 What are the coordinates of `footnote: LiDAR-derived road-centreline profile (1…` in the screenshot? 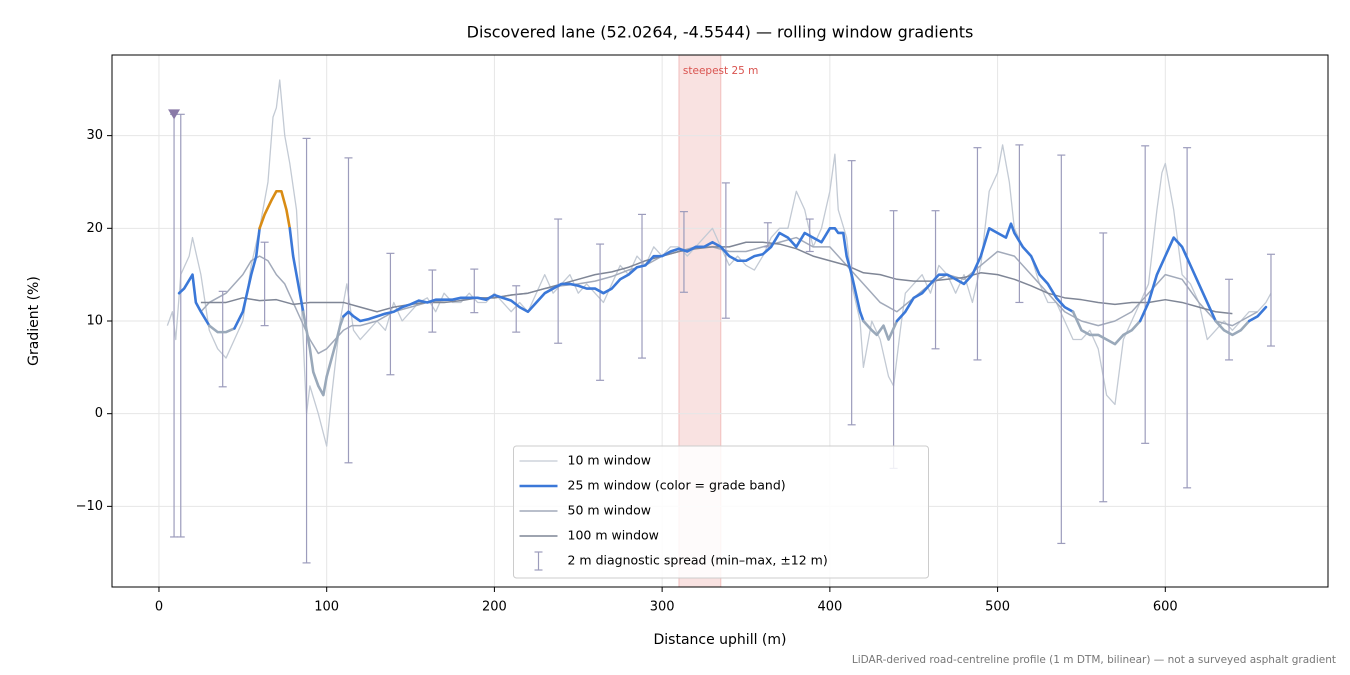 It's located at (1094, 660).